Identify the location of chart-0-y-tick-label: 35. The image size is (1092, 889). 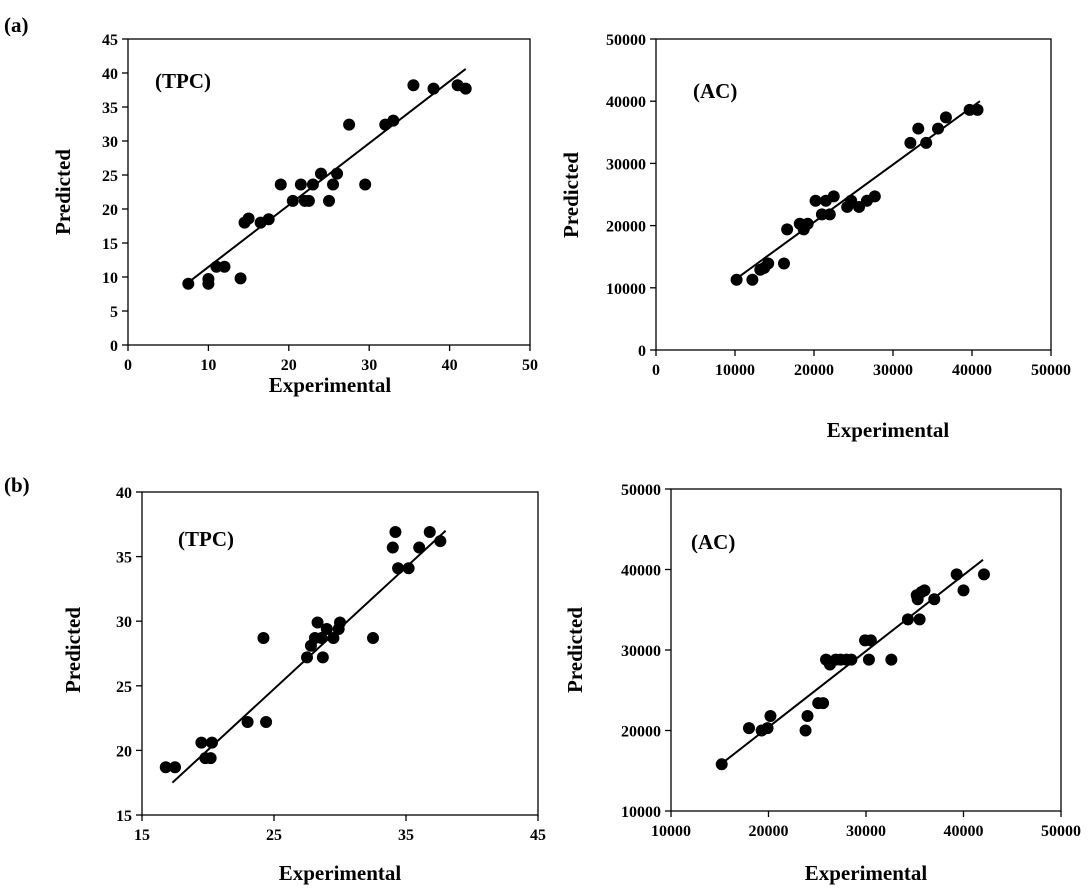
(110, 108).